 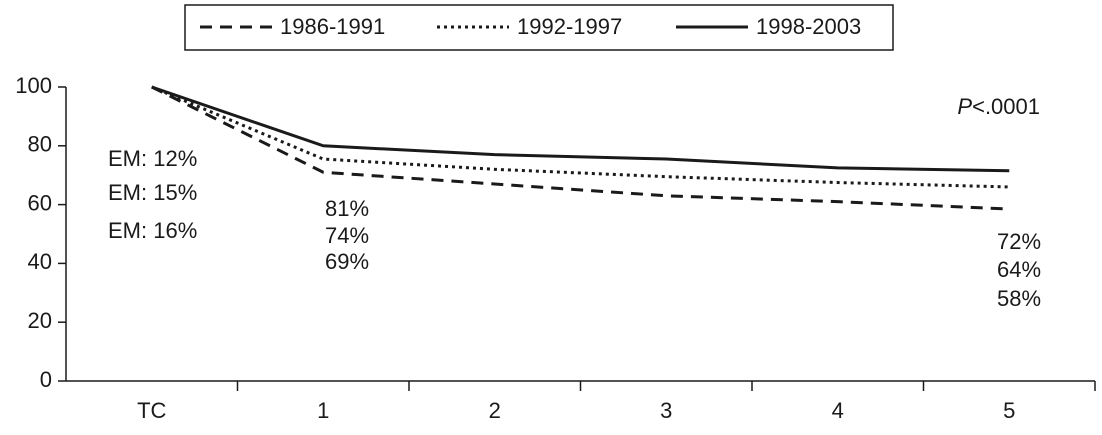 I want to click on annotation: EM: 16%, so click(x=152, y=230).